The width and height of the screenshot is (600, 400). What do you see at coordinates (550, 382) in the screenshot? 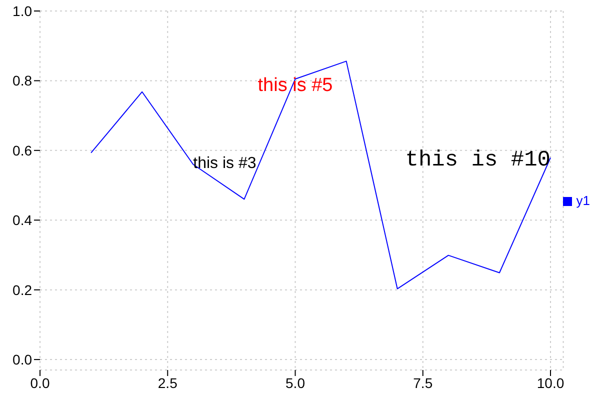
I see `x-tick-label: 10.0` at bounding box center [550, 382].